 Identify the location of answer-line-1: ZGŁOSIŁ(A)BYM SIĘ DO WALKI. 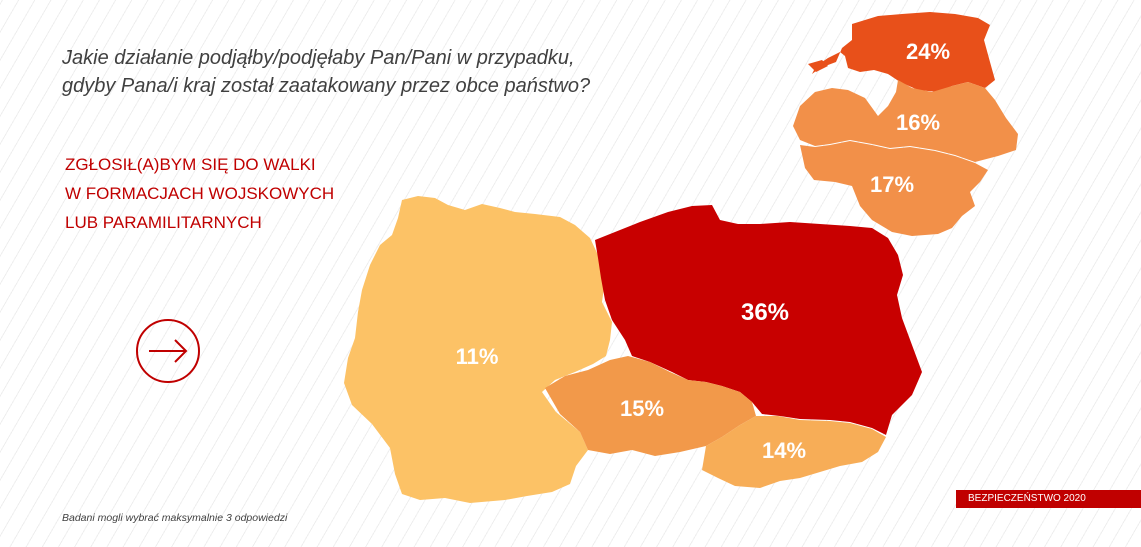
(190, 164).